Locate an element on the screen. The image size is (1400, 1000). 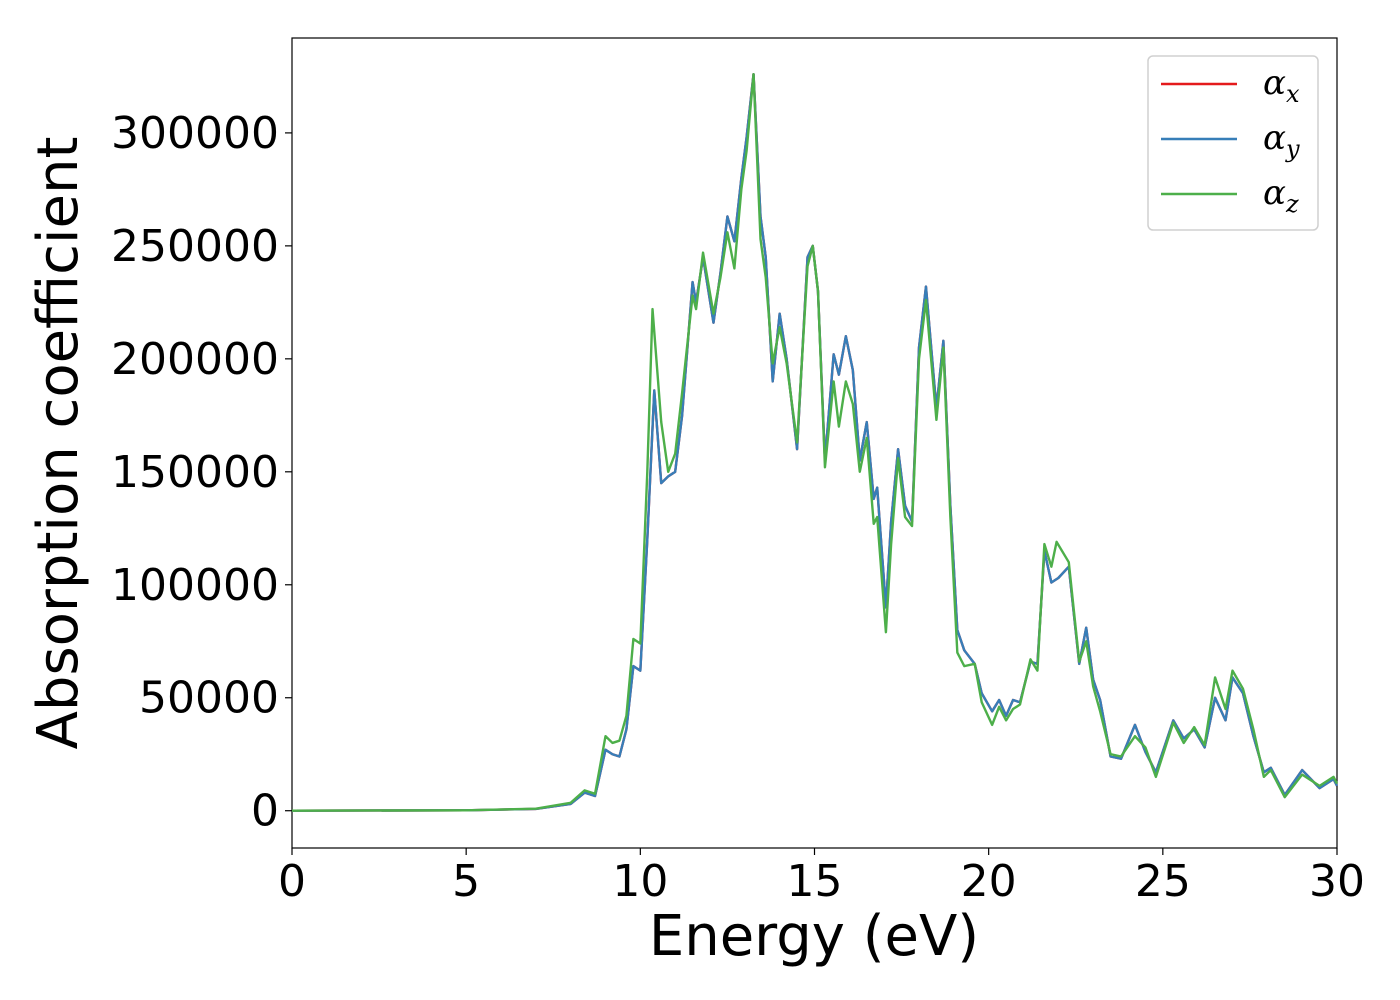
y-tick-label: 0 is located at coordinates (265, 811).